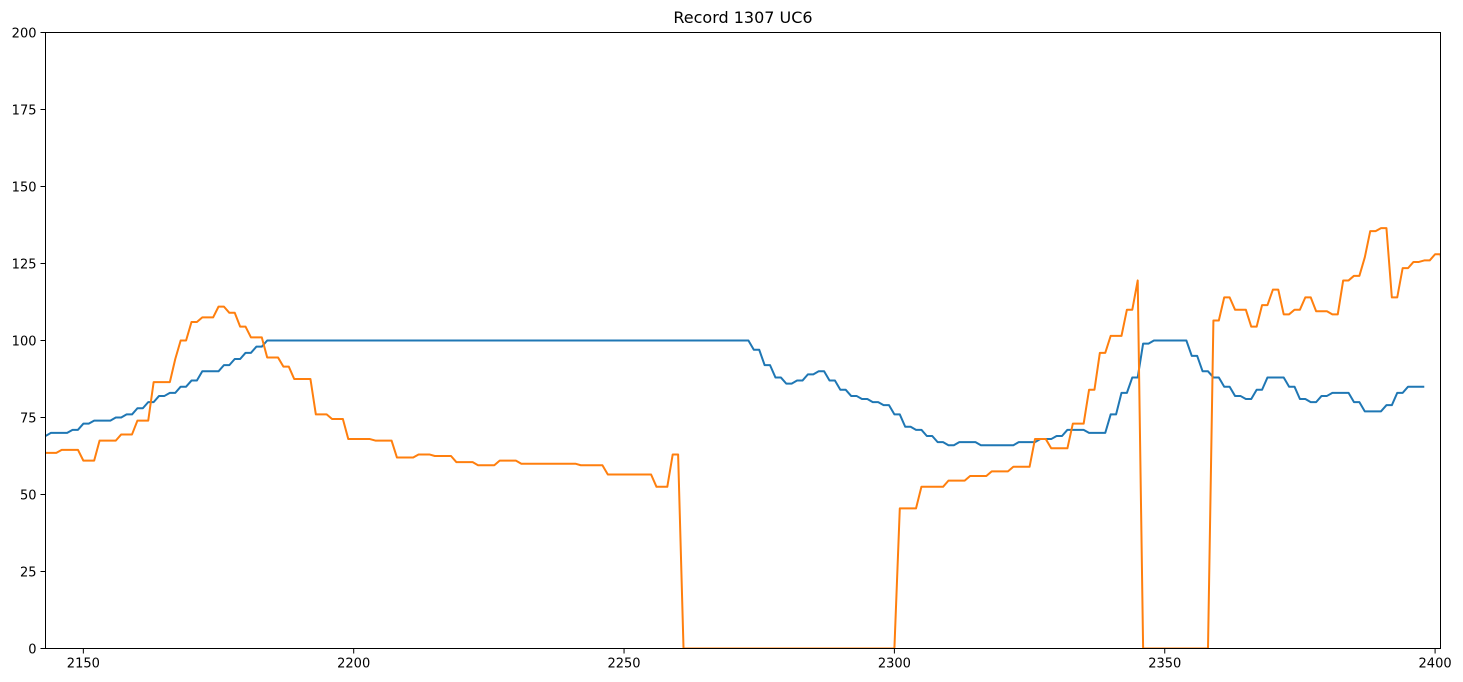 This screenshot has height=682, width=1463. I want to click on y-tick-label: 25, so click(28, 573).